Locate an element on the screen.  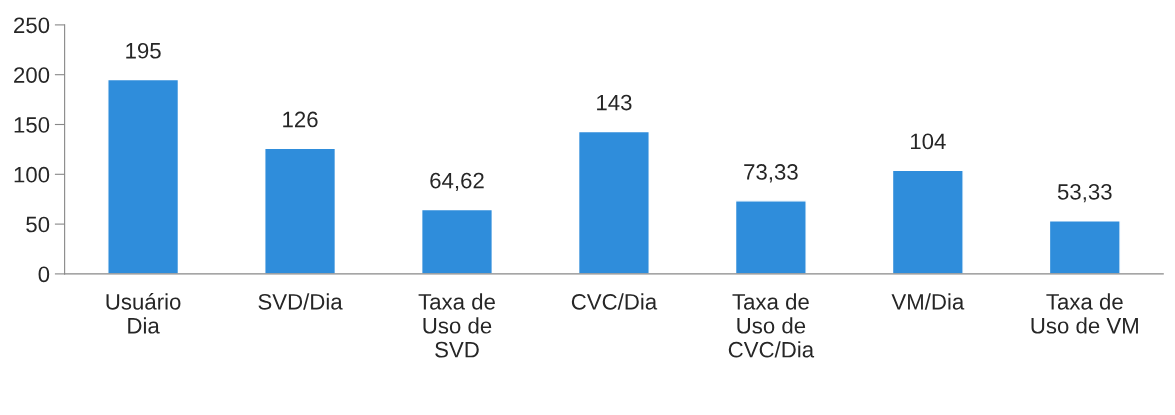
x-tick-label: Taxa de Uso de VM is located at coordinates (1084, 313).